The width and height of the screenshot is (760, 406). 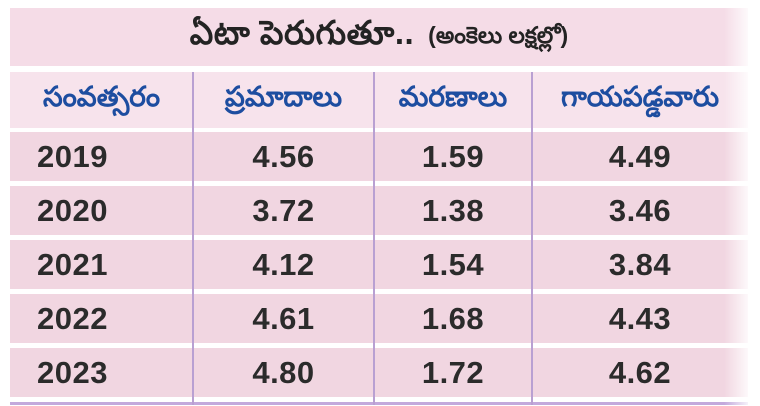 I want to click on title-bar: ఏటా పెరుగుతూ.. (అంకెలు లక్షల్లో), so click(x=379, y=37).